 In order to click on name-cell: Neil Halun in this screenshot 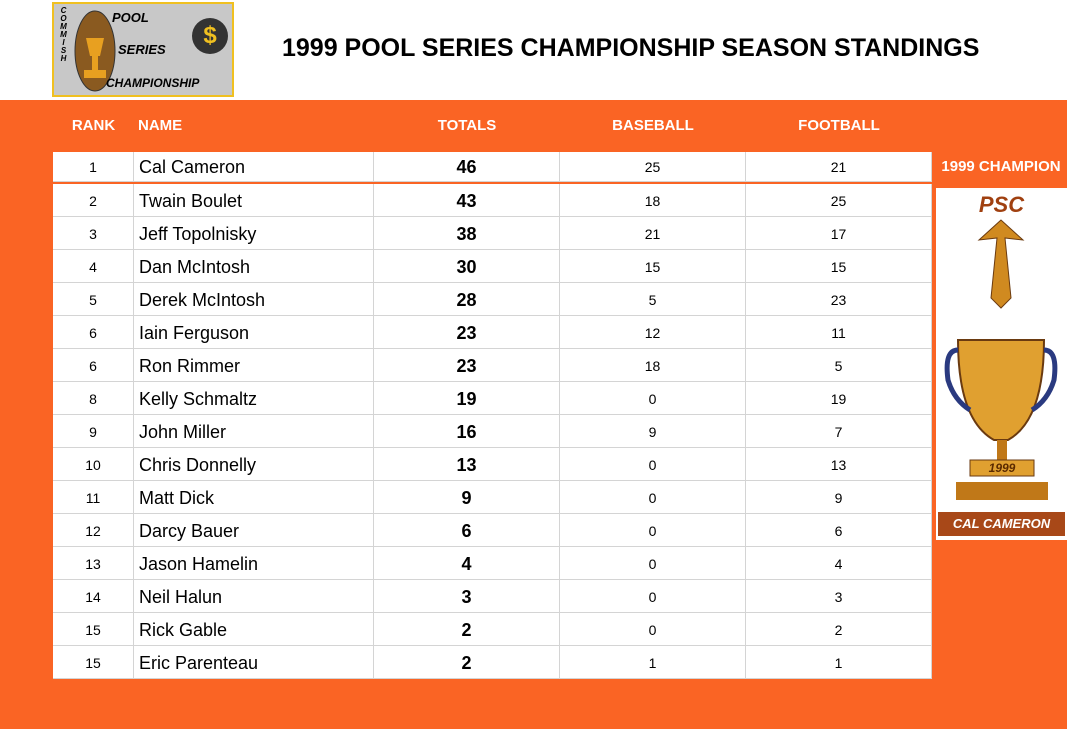, I will do `click(254, 596)`.